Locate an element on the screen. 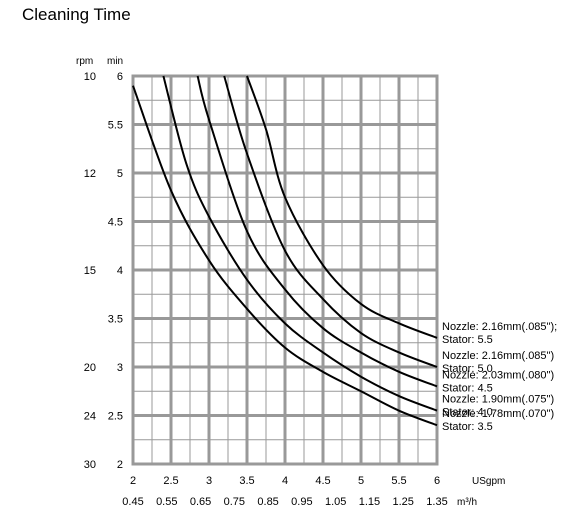 The height and width of the screenshot is (528, 568). series-label-nozzle: Nozzle: 1.90mm(.075") is located at coordinates (498, 400).